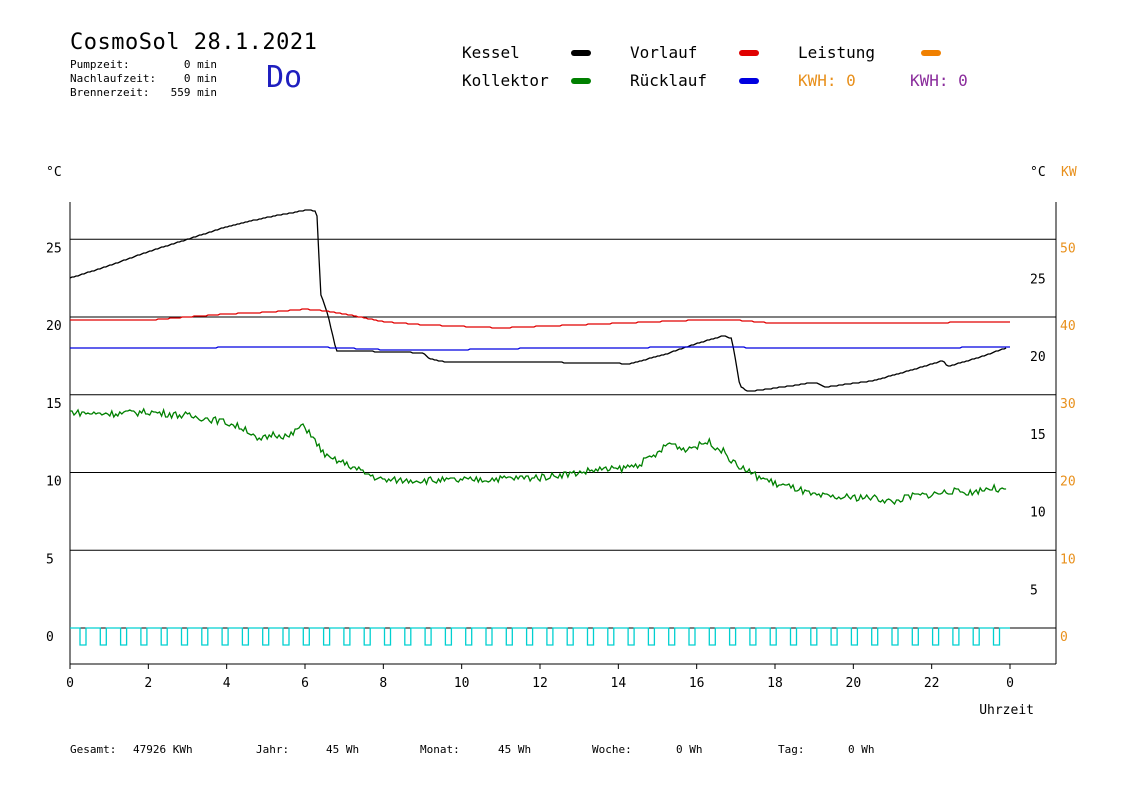 The height and width of the screenshot is (812, 1148). Describe the element at coordinates (54, 482) in the screenshot. I see `left-tick-label: 10` at that location.